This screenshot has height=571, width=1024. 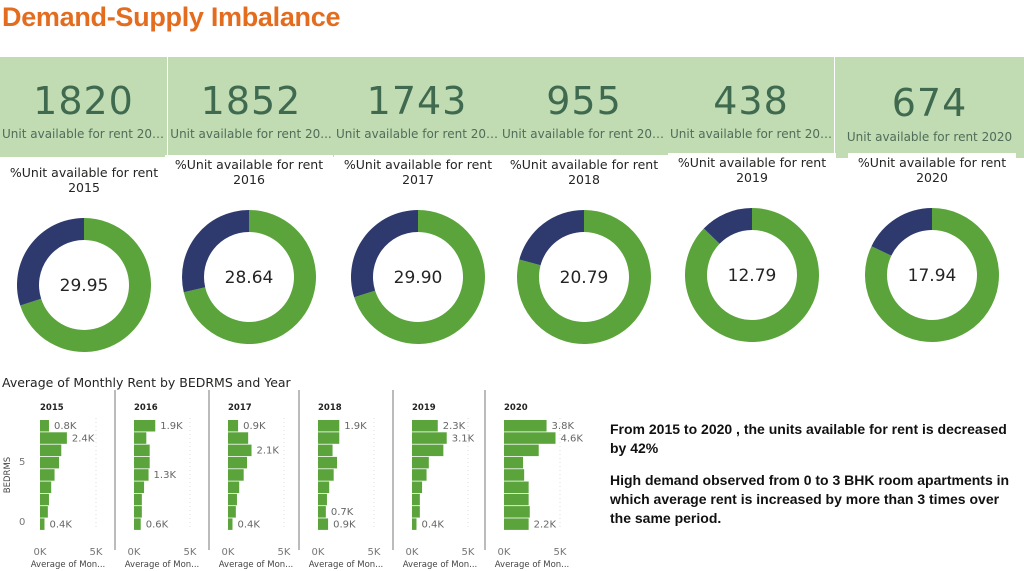 I want to click on donut-center-value: 20.79, so click(x=584, y=278).